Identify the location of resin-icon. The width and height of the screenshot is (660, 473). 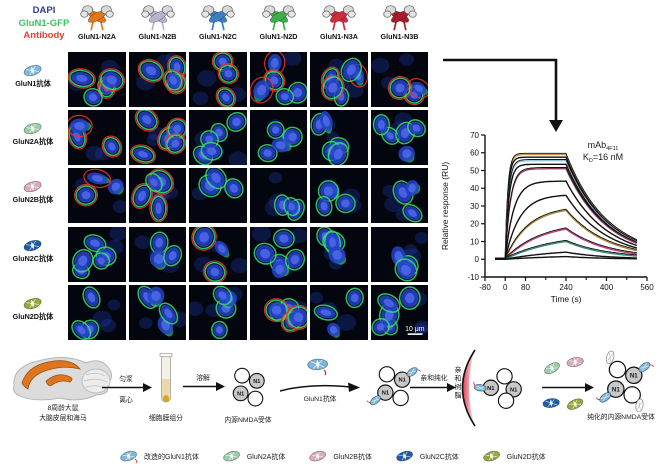
(468, 388).